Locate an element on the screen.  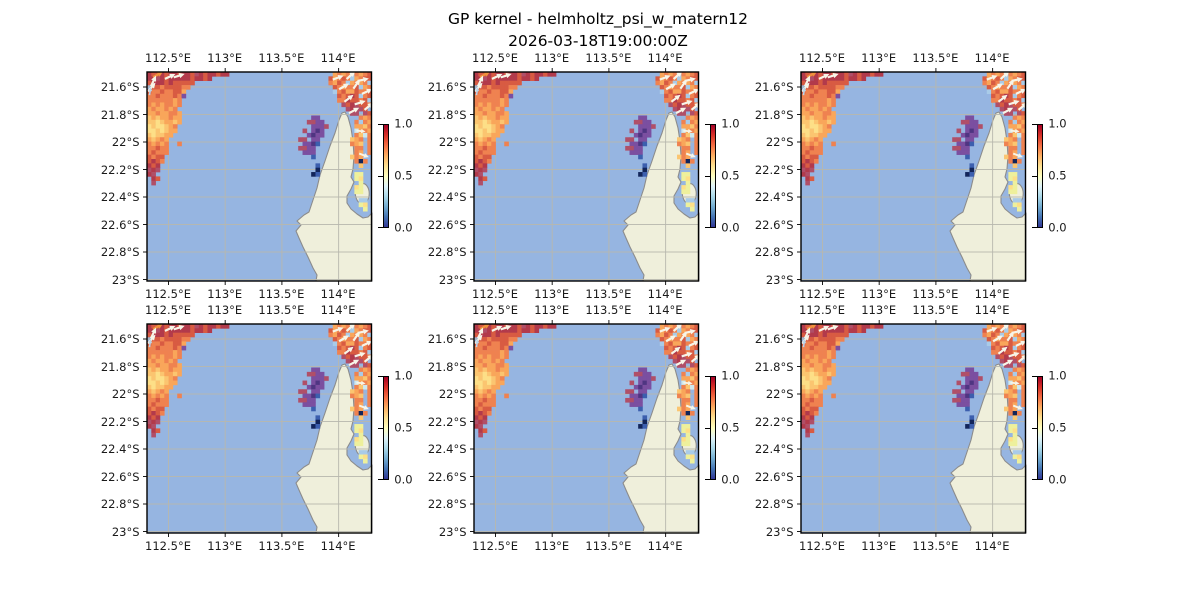
x-tick-label-bottom: 114°E is located at coordinates (665, 294).